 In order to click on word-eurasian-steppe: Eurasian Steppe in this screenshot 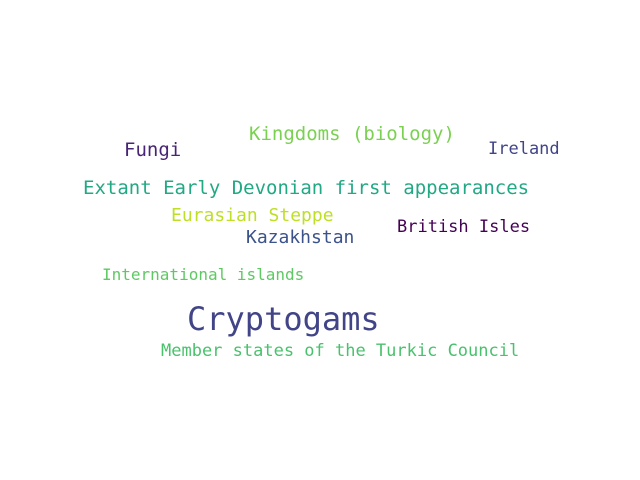, I will do `click(252, 215)`.